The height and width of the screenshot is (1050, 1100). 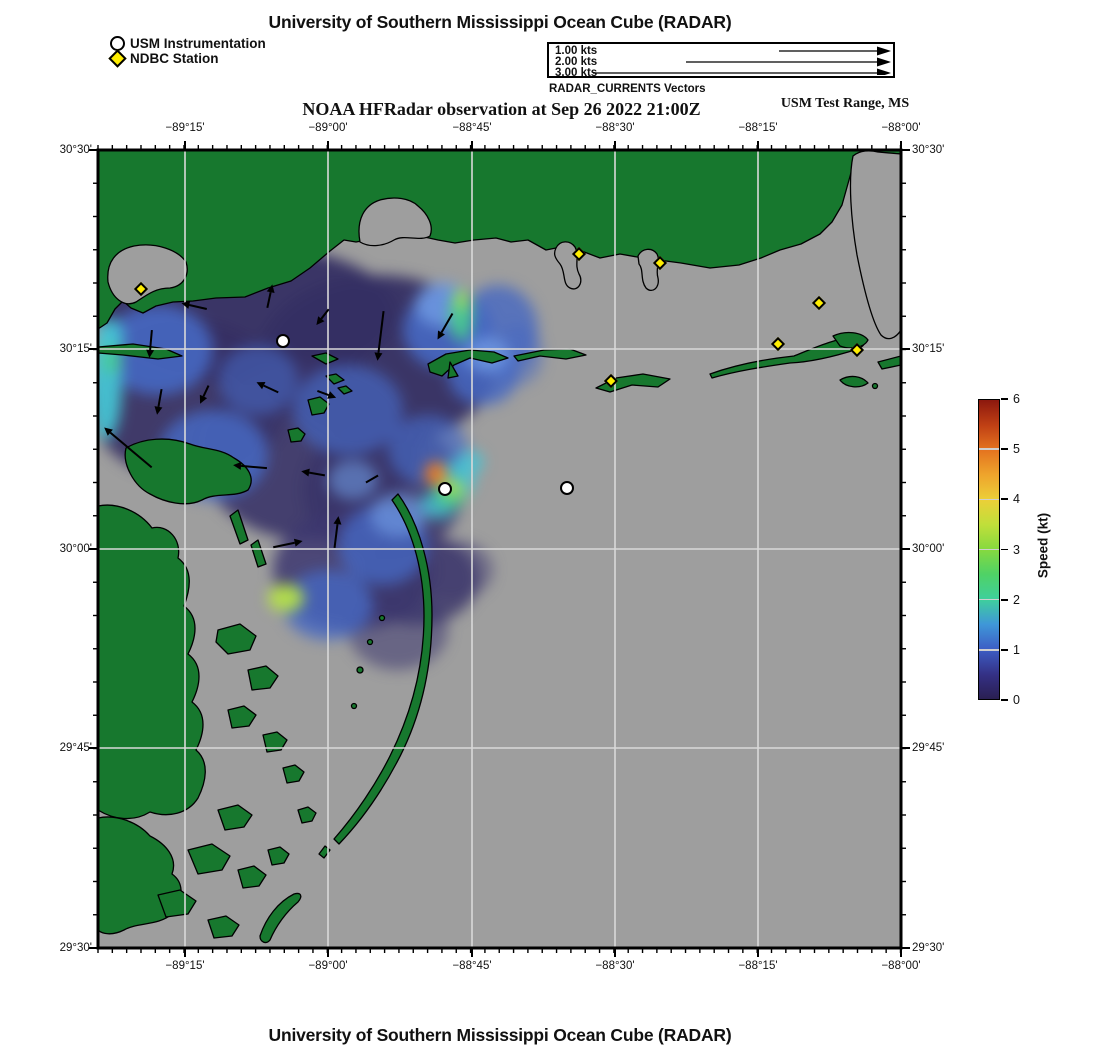 What do you see at coordinates (198, 43) in the screenshot?
I see `legend-label-usm: USM Instrumentation` at bounding box center [198, 43].